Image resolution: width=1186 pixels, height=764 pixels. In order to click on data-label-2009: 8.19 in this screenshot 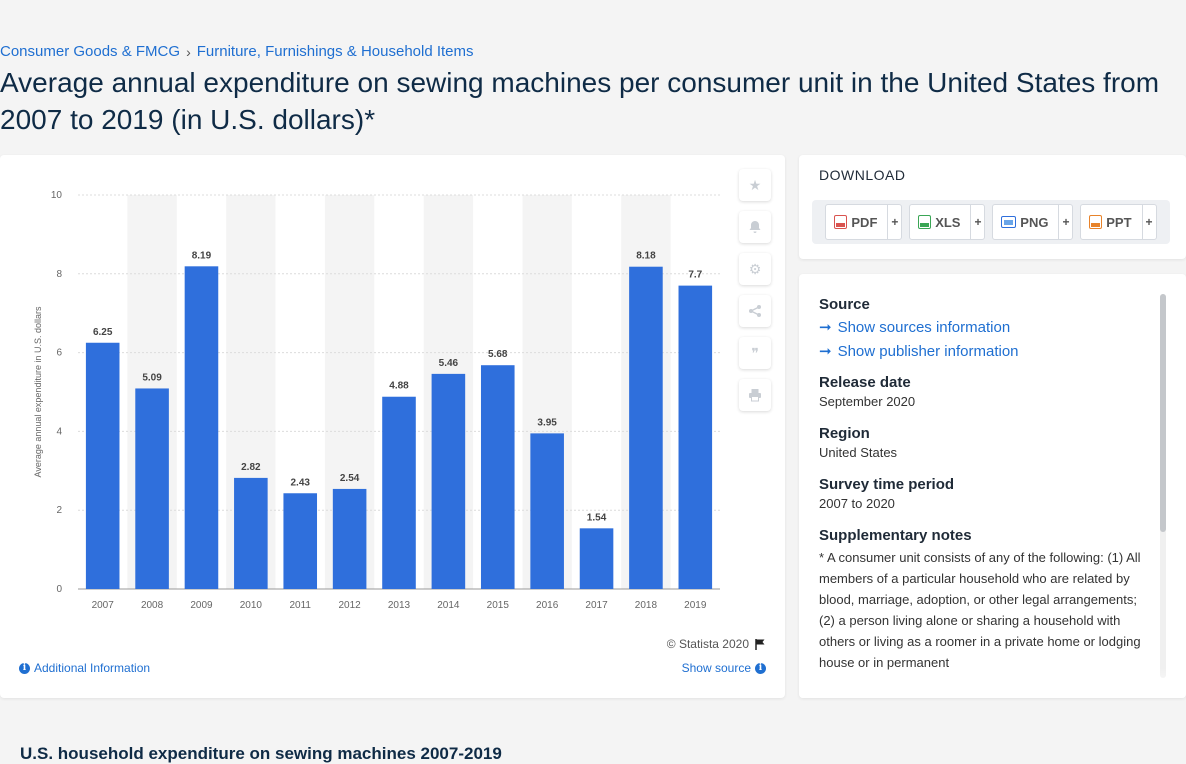, I will do `click(202, 255)`.